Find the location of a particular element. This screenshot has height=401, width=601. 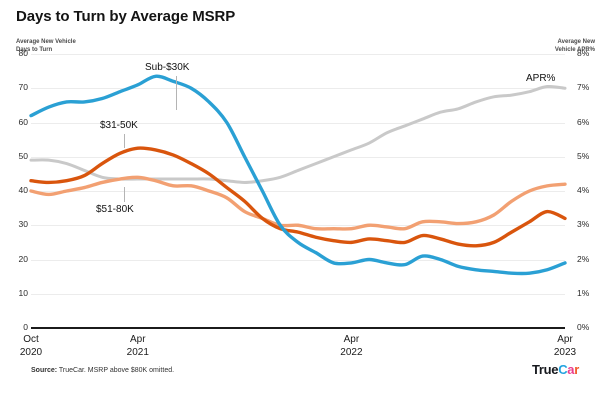

logo-text-a: a is located at coordinates (571, 369).